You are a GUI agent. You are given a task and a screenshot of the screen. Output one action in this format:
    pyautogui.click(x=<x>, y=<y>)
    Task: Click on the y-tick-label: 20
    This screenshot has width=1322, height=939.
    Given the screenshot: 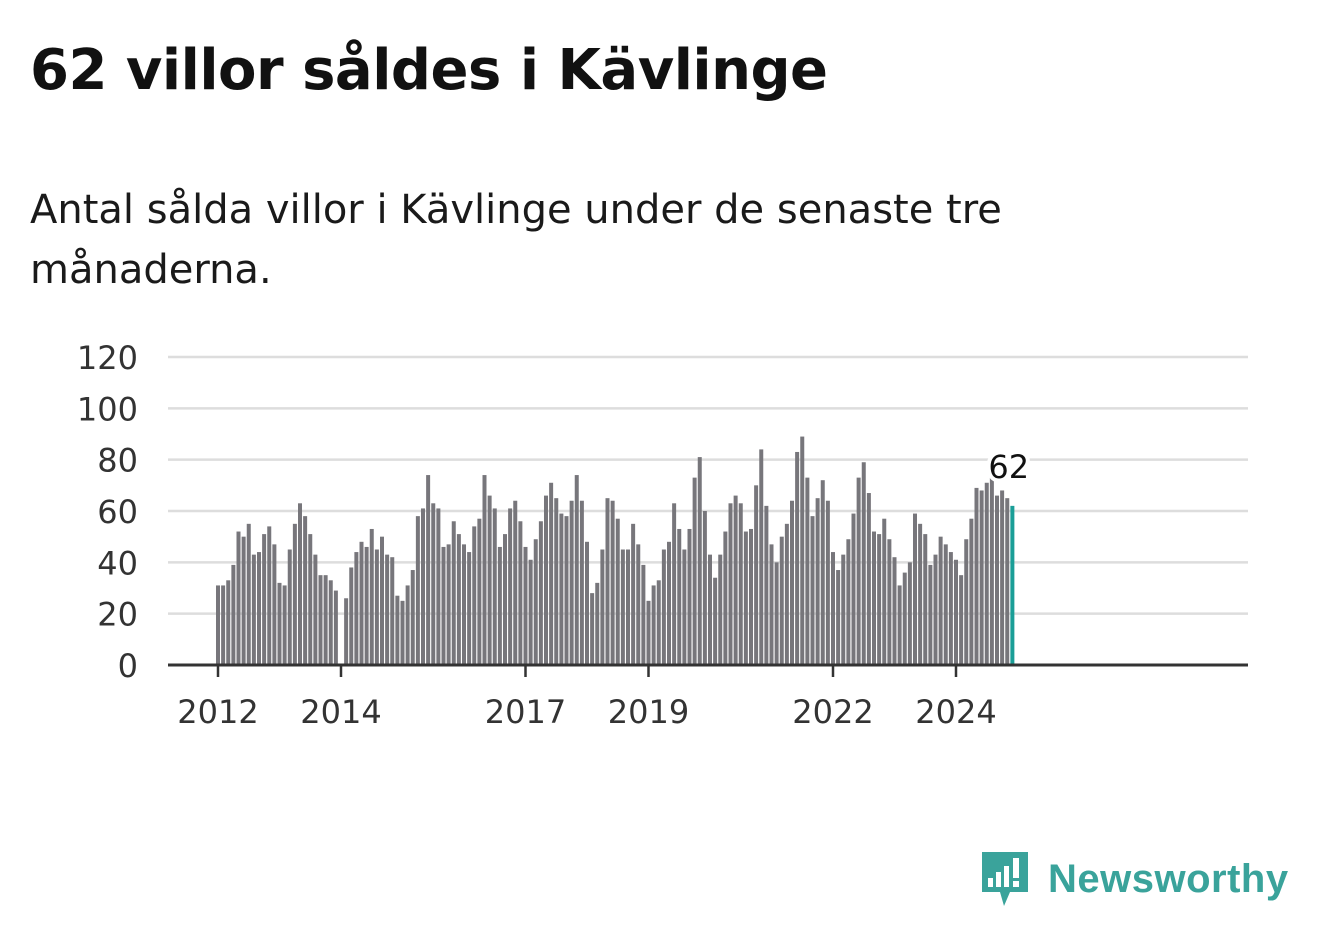 What is the action you would take?
    pyautogui.click(x=117, y=615)
    